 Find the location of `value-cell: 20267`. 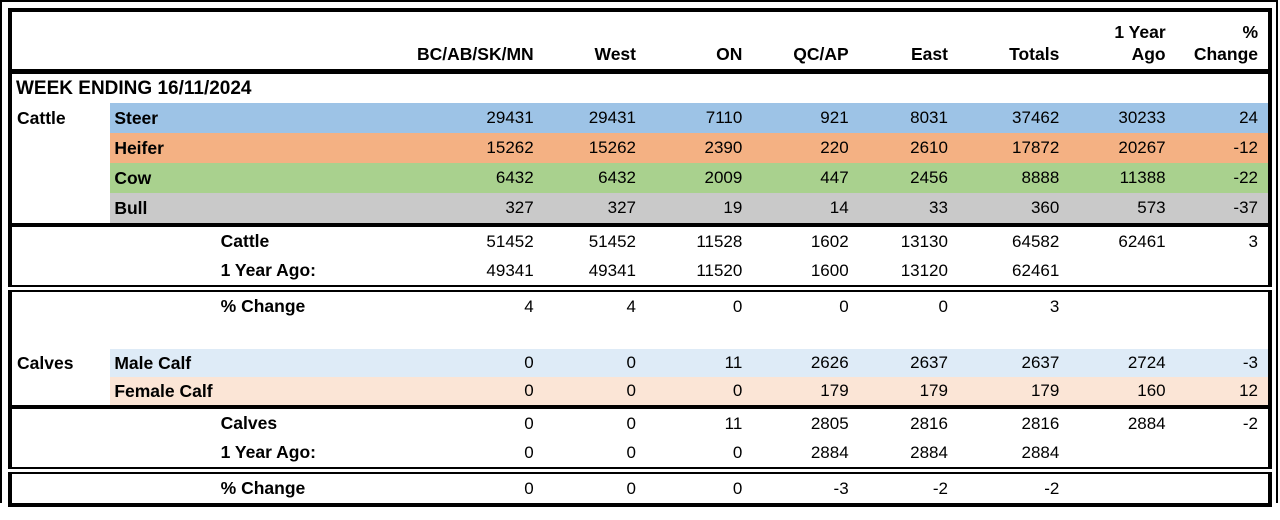

value-cell: 20267 is located at coordinates (1122, 148).